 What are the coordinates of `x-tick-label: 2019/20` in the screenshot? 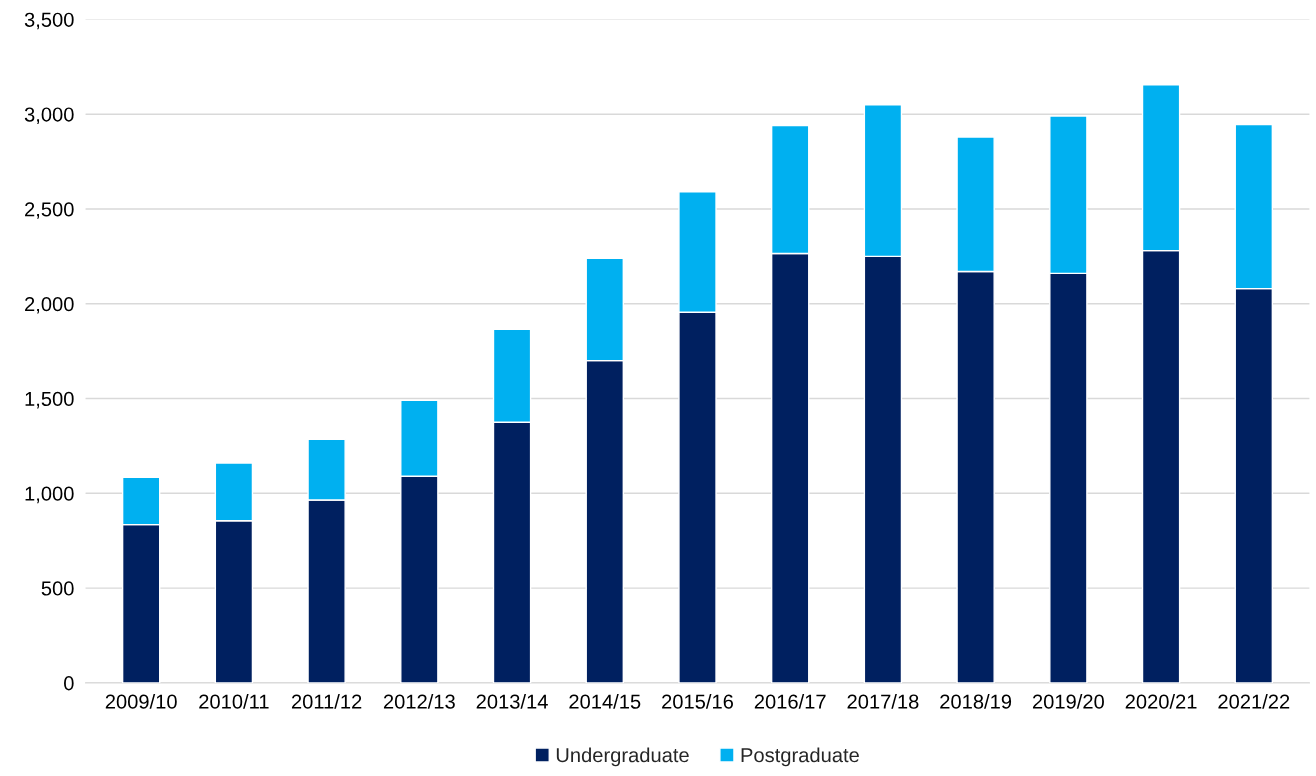 It's located at (1068, 701).